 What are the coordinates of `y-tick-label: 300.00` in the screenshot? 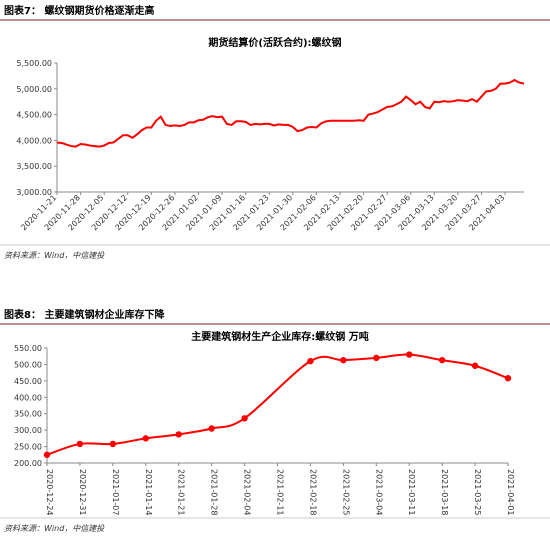 It's located at (28, 430).